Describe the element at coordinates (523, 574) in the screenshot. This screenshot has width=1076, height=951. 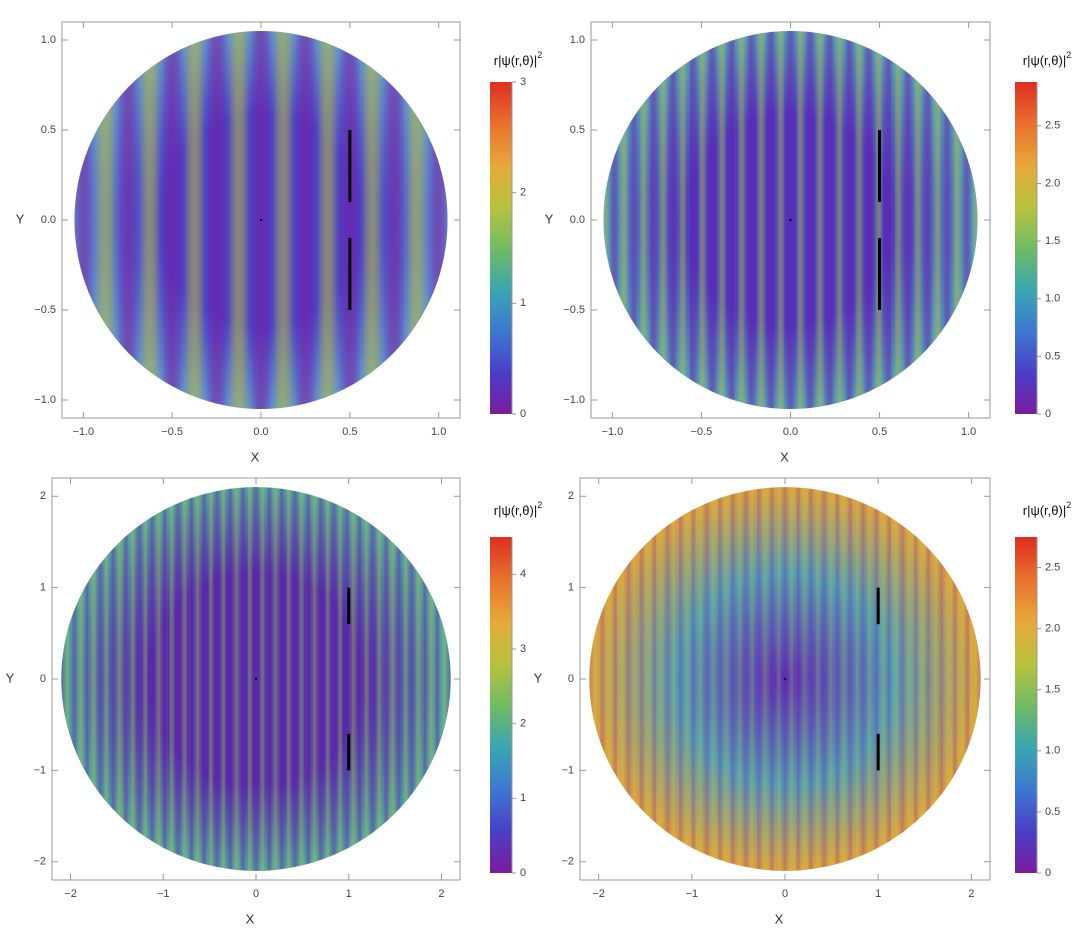
I see `colorbar-tick-label: 4` at that location.